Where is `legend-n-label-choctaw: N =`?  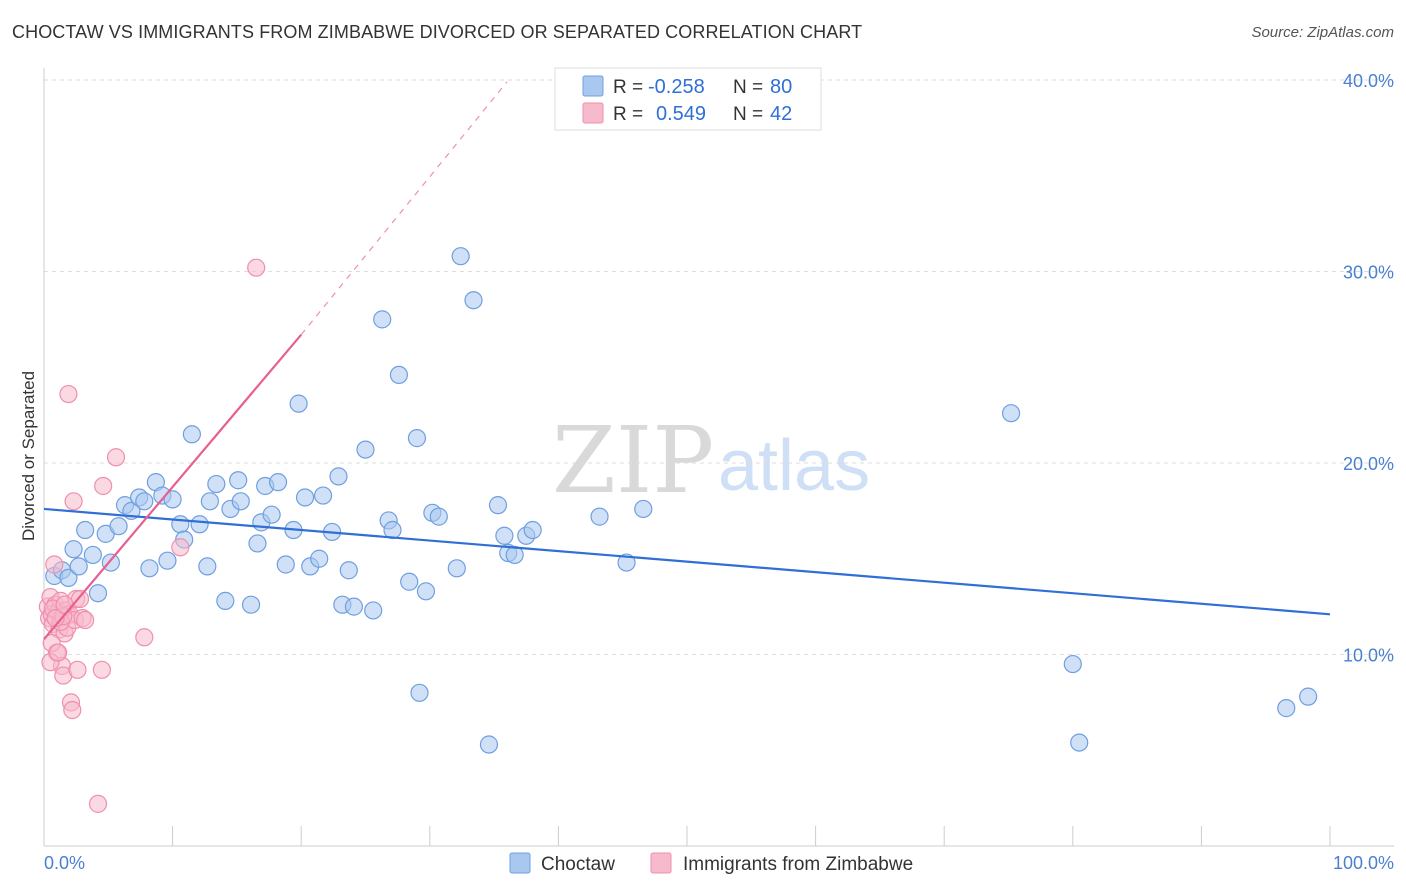 legend-n-label-choctaw: N = is located at coordinates (748, 87).